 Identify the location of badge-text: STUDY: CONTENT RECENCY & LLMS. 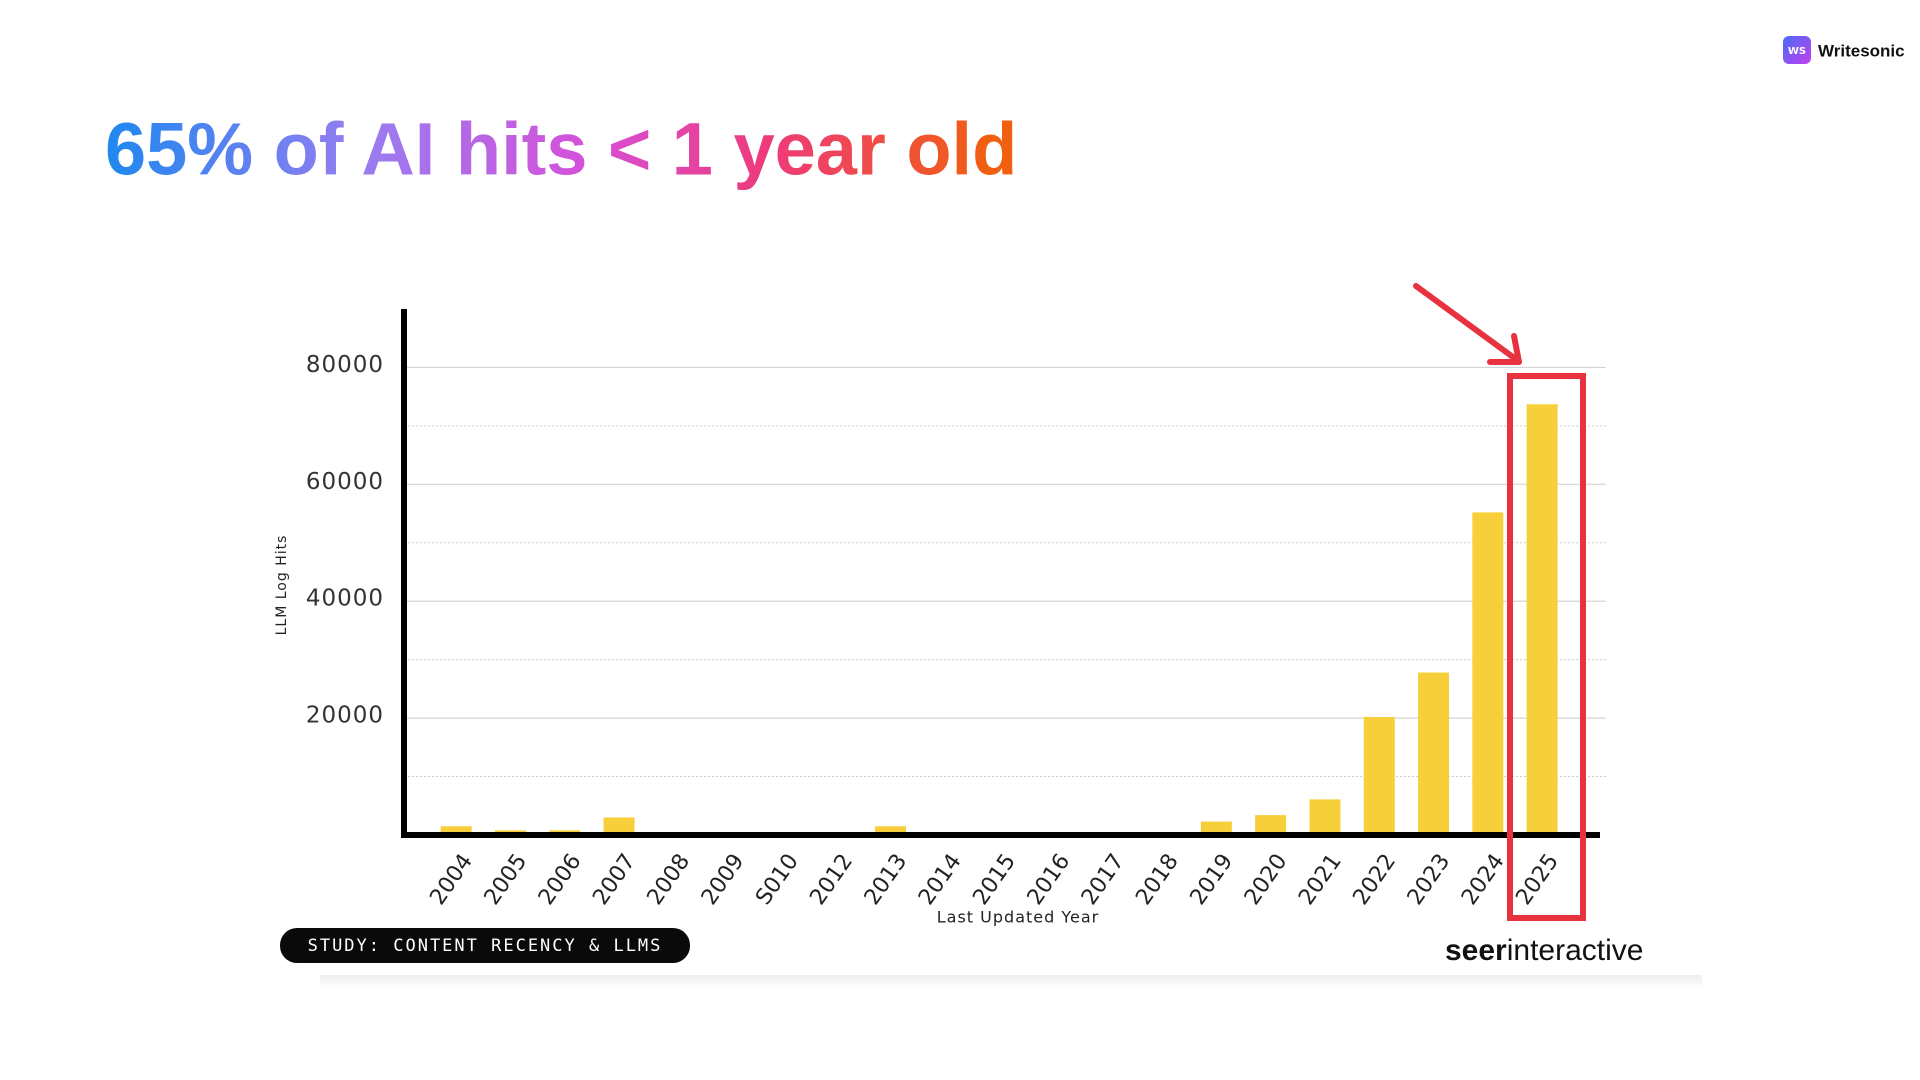
(485, 946).